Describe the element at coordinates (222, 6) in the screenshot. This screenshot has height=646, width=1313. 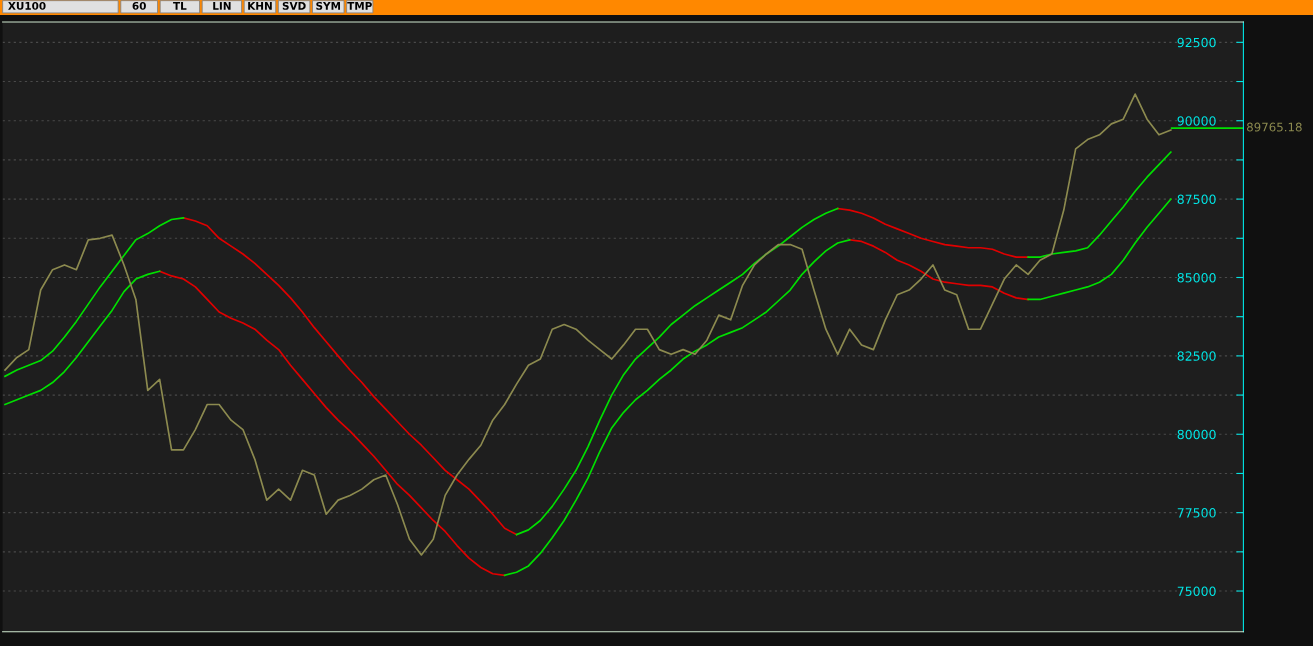
I see `text: LIN` at that location.